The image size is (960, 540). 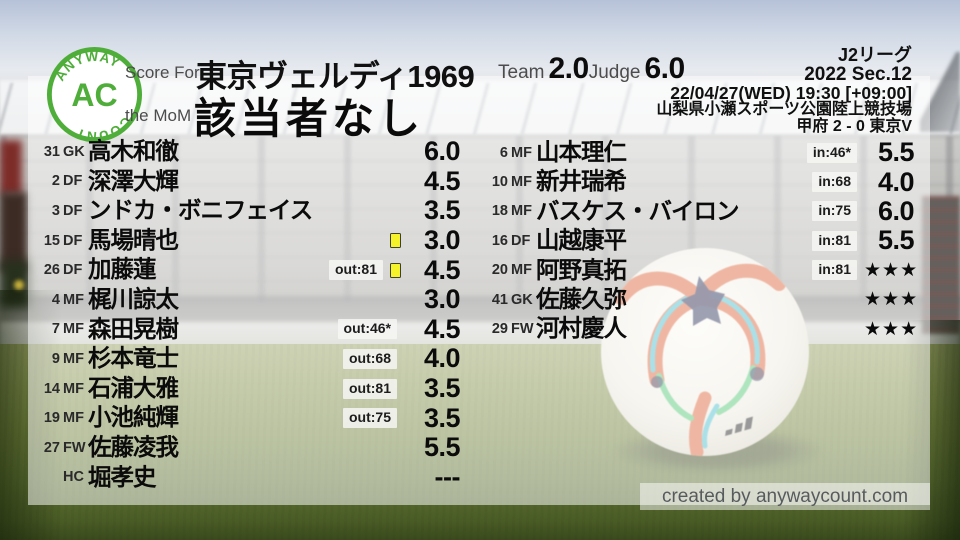 I want to click on player-number: 6, so click(x=503, y=152).